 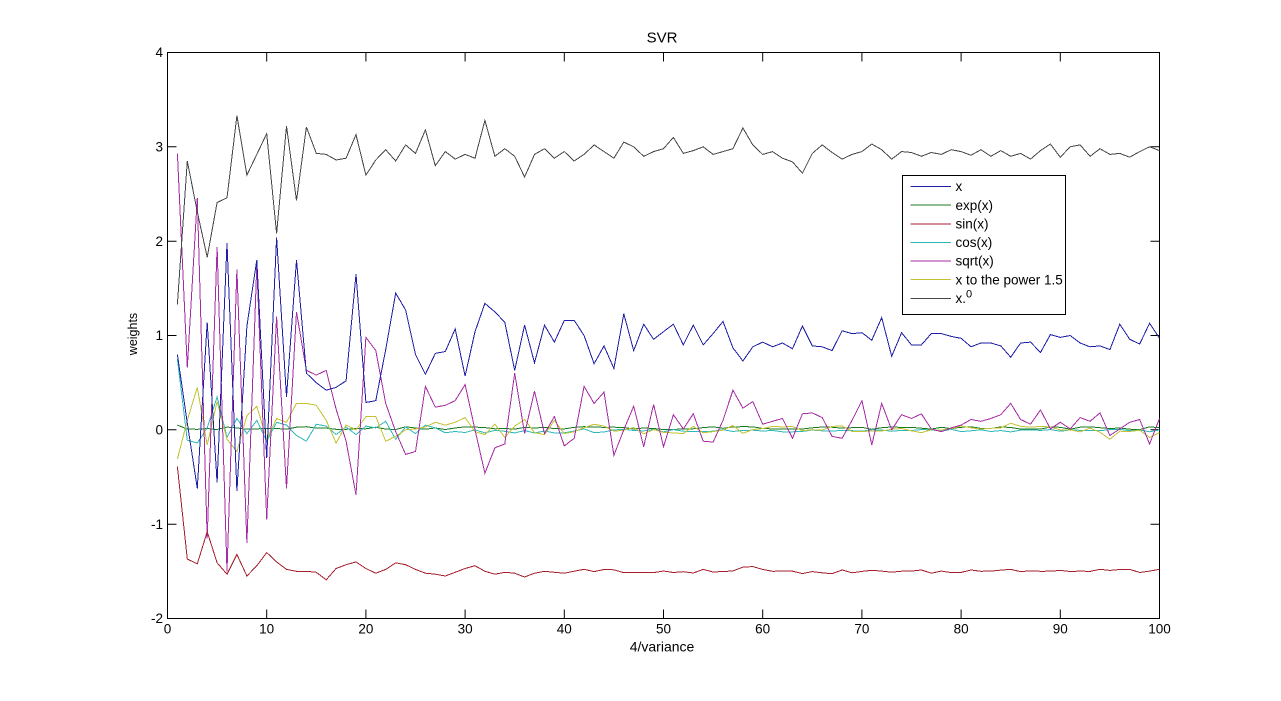 I want to click on svg-text: 10, so click(x=266, y=629).